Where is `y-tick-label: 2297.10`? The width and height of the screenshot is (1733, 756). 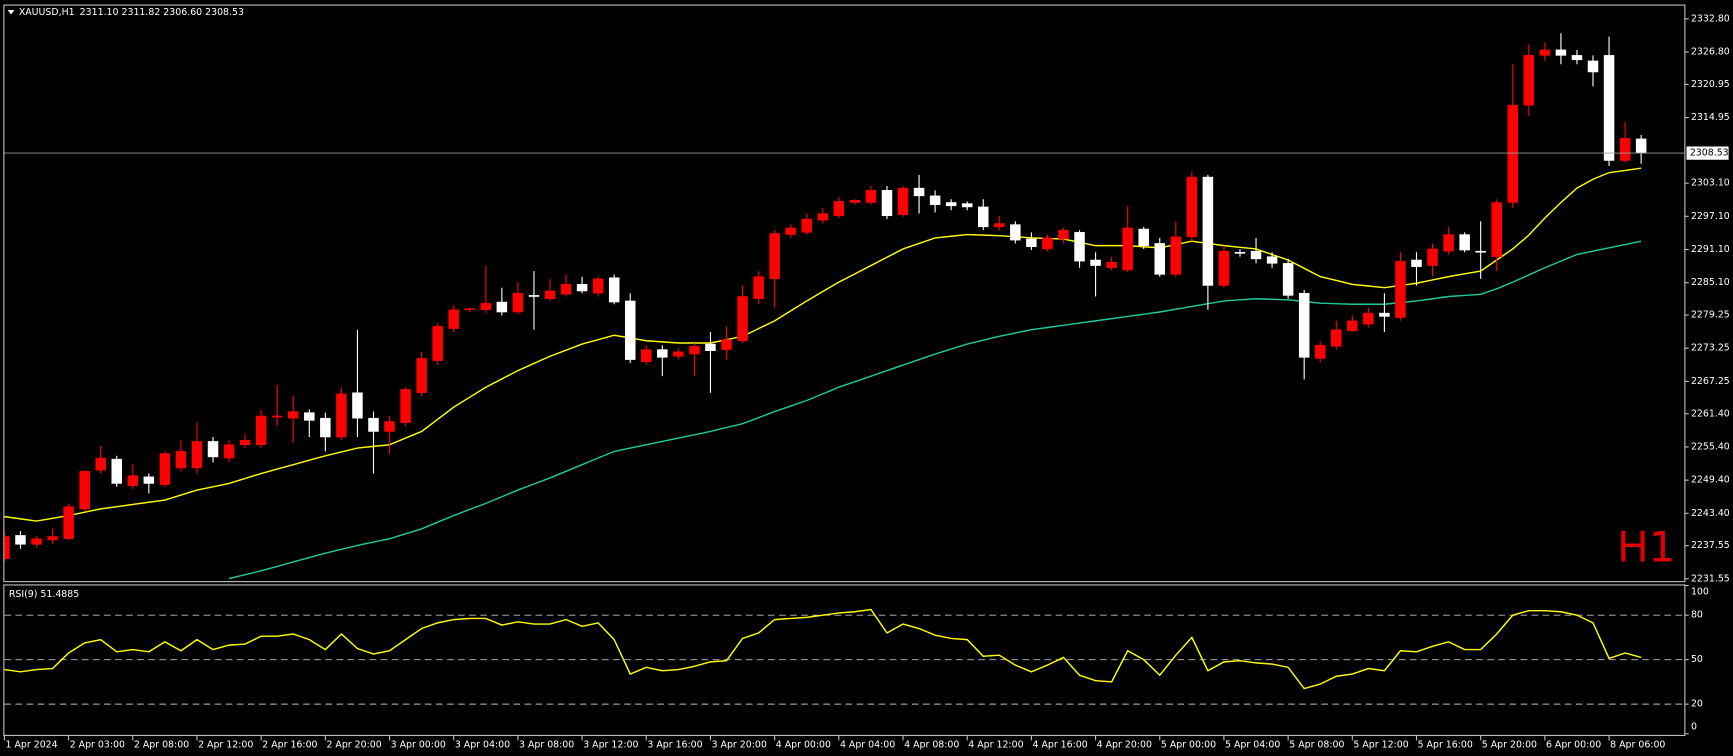 y-tick-label: 2297.10 is located at coordinates (1710, 216).